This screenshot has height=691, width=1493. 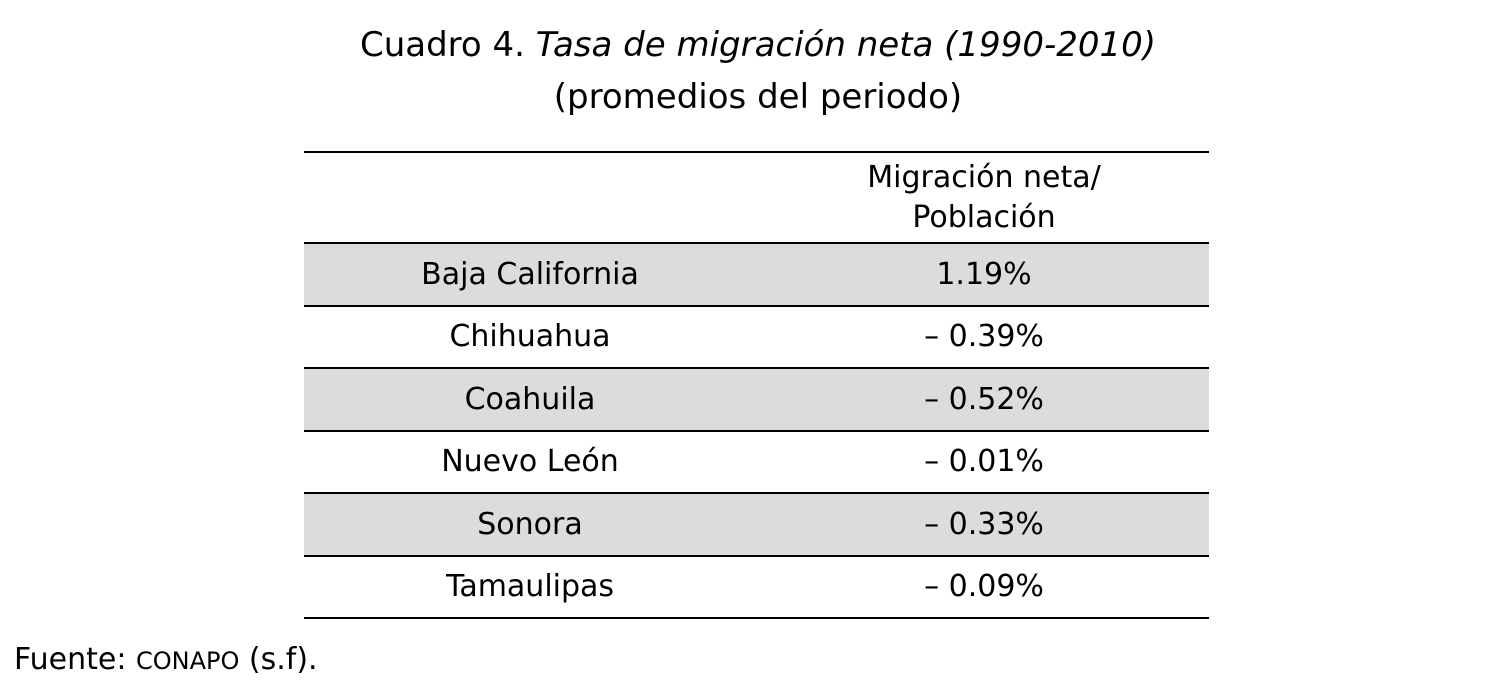 I want to click on title-prefix: Cuadro 4., so click(x=442, y=45).